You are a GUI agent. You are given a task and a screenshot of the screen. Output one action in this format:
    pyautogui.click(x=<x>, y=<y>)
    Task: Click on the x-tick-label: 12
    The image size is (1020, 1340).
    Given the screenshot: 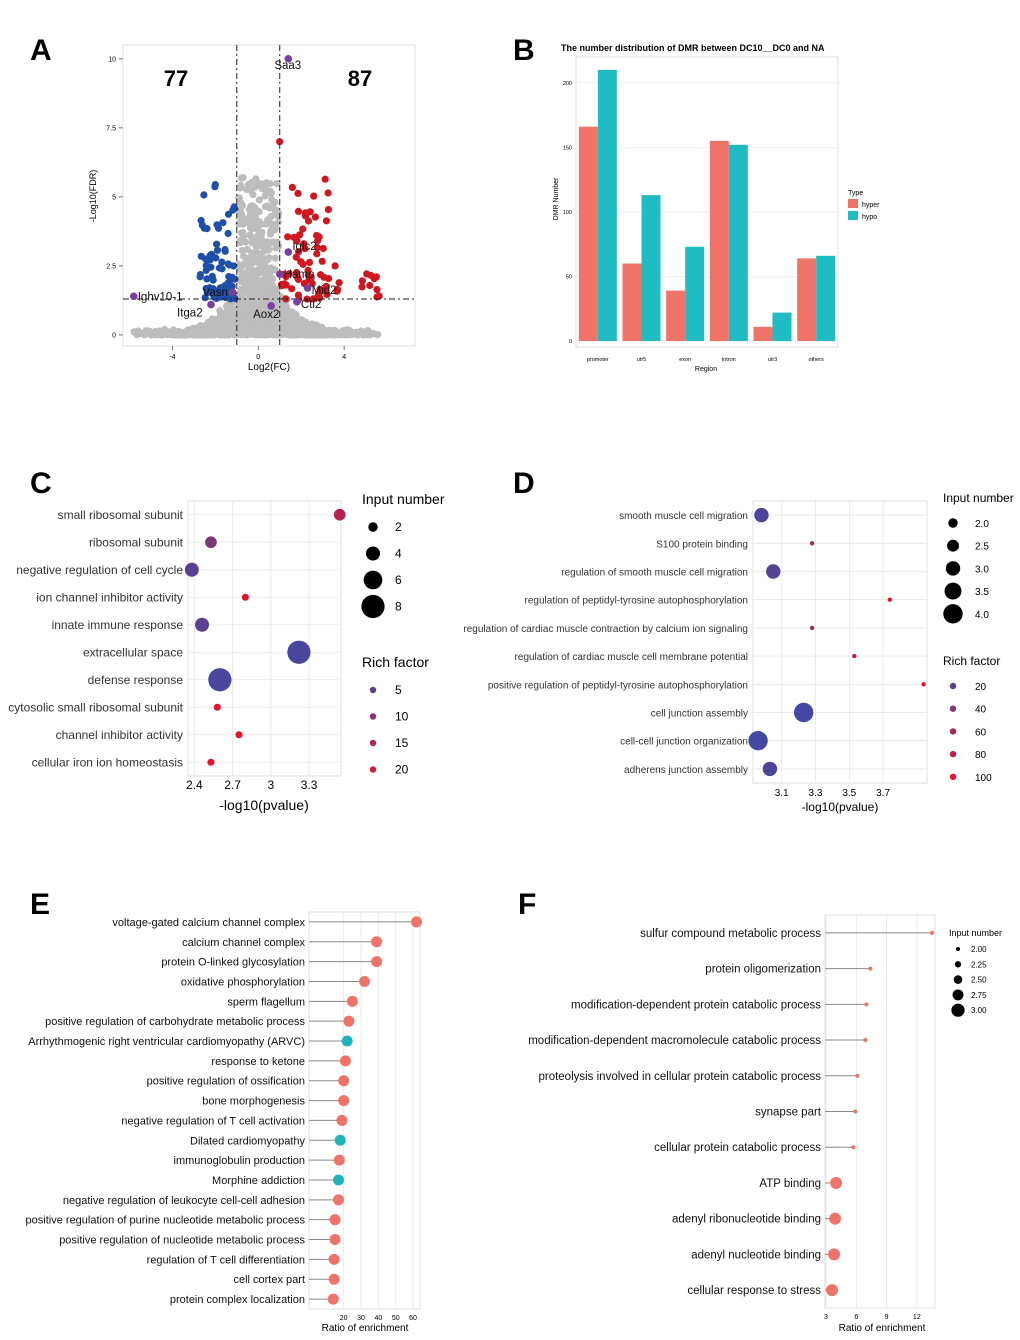 What is the action you would take?
    pyautogui.click(x=917, y=1317)
    